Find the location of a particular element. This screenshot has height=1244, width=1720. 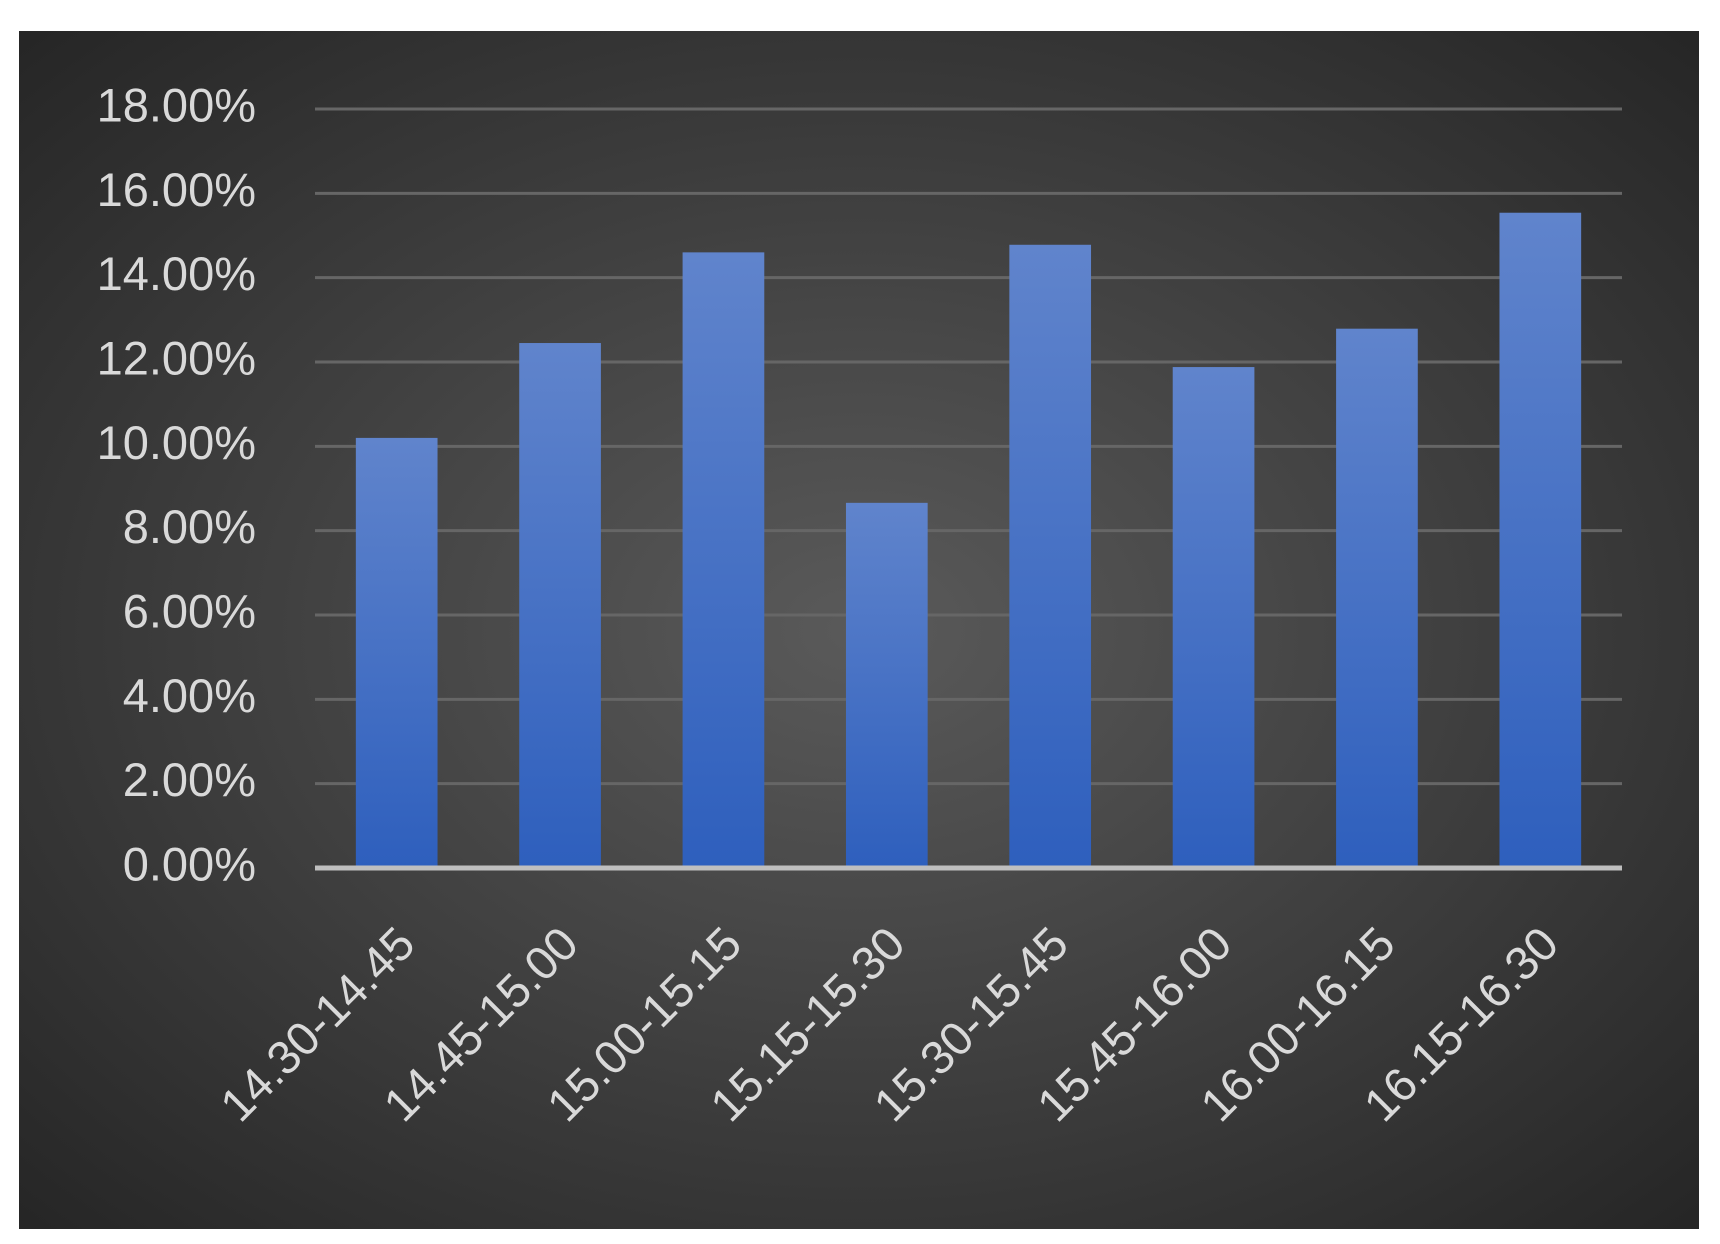

y-tick-label: 0.00% is located at coordinates (189, 863).